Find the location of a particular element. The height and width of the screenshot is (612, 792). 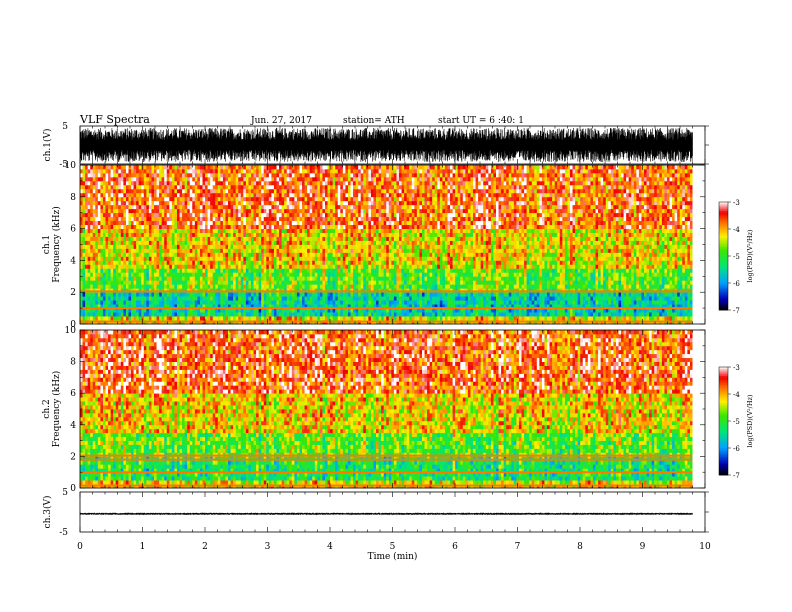

ch1-waveform-panel is located at coordinates (386, 145).